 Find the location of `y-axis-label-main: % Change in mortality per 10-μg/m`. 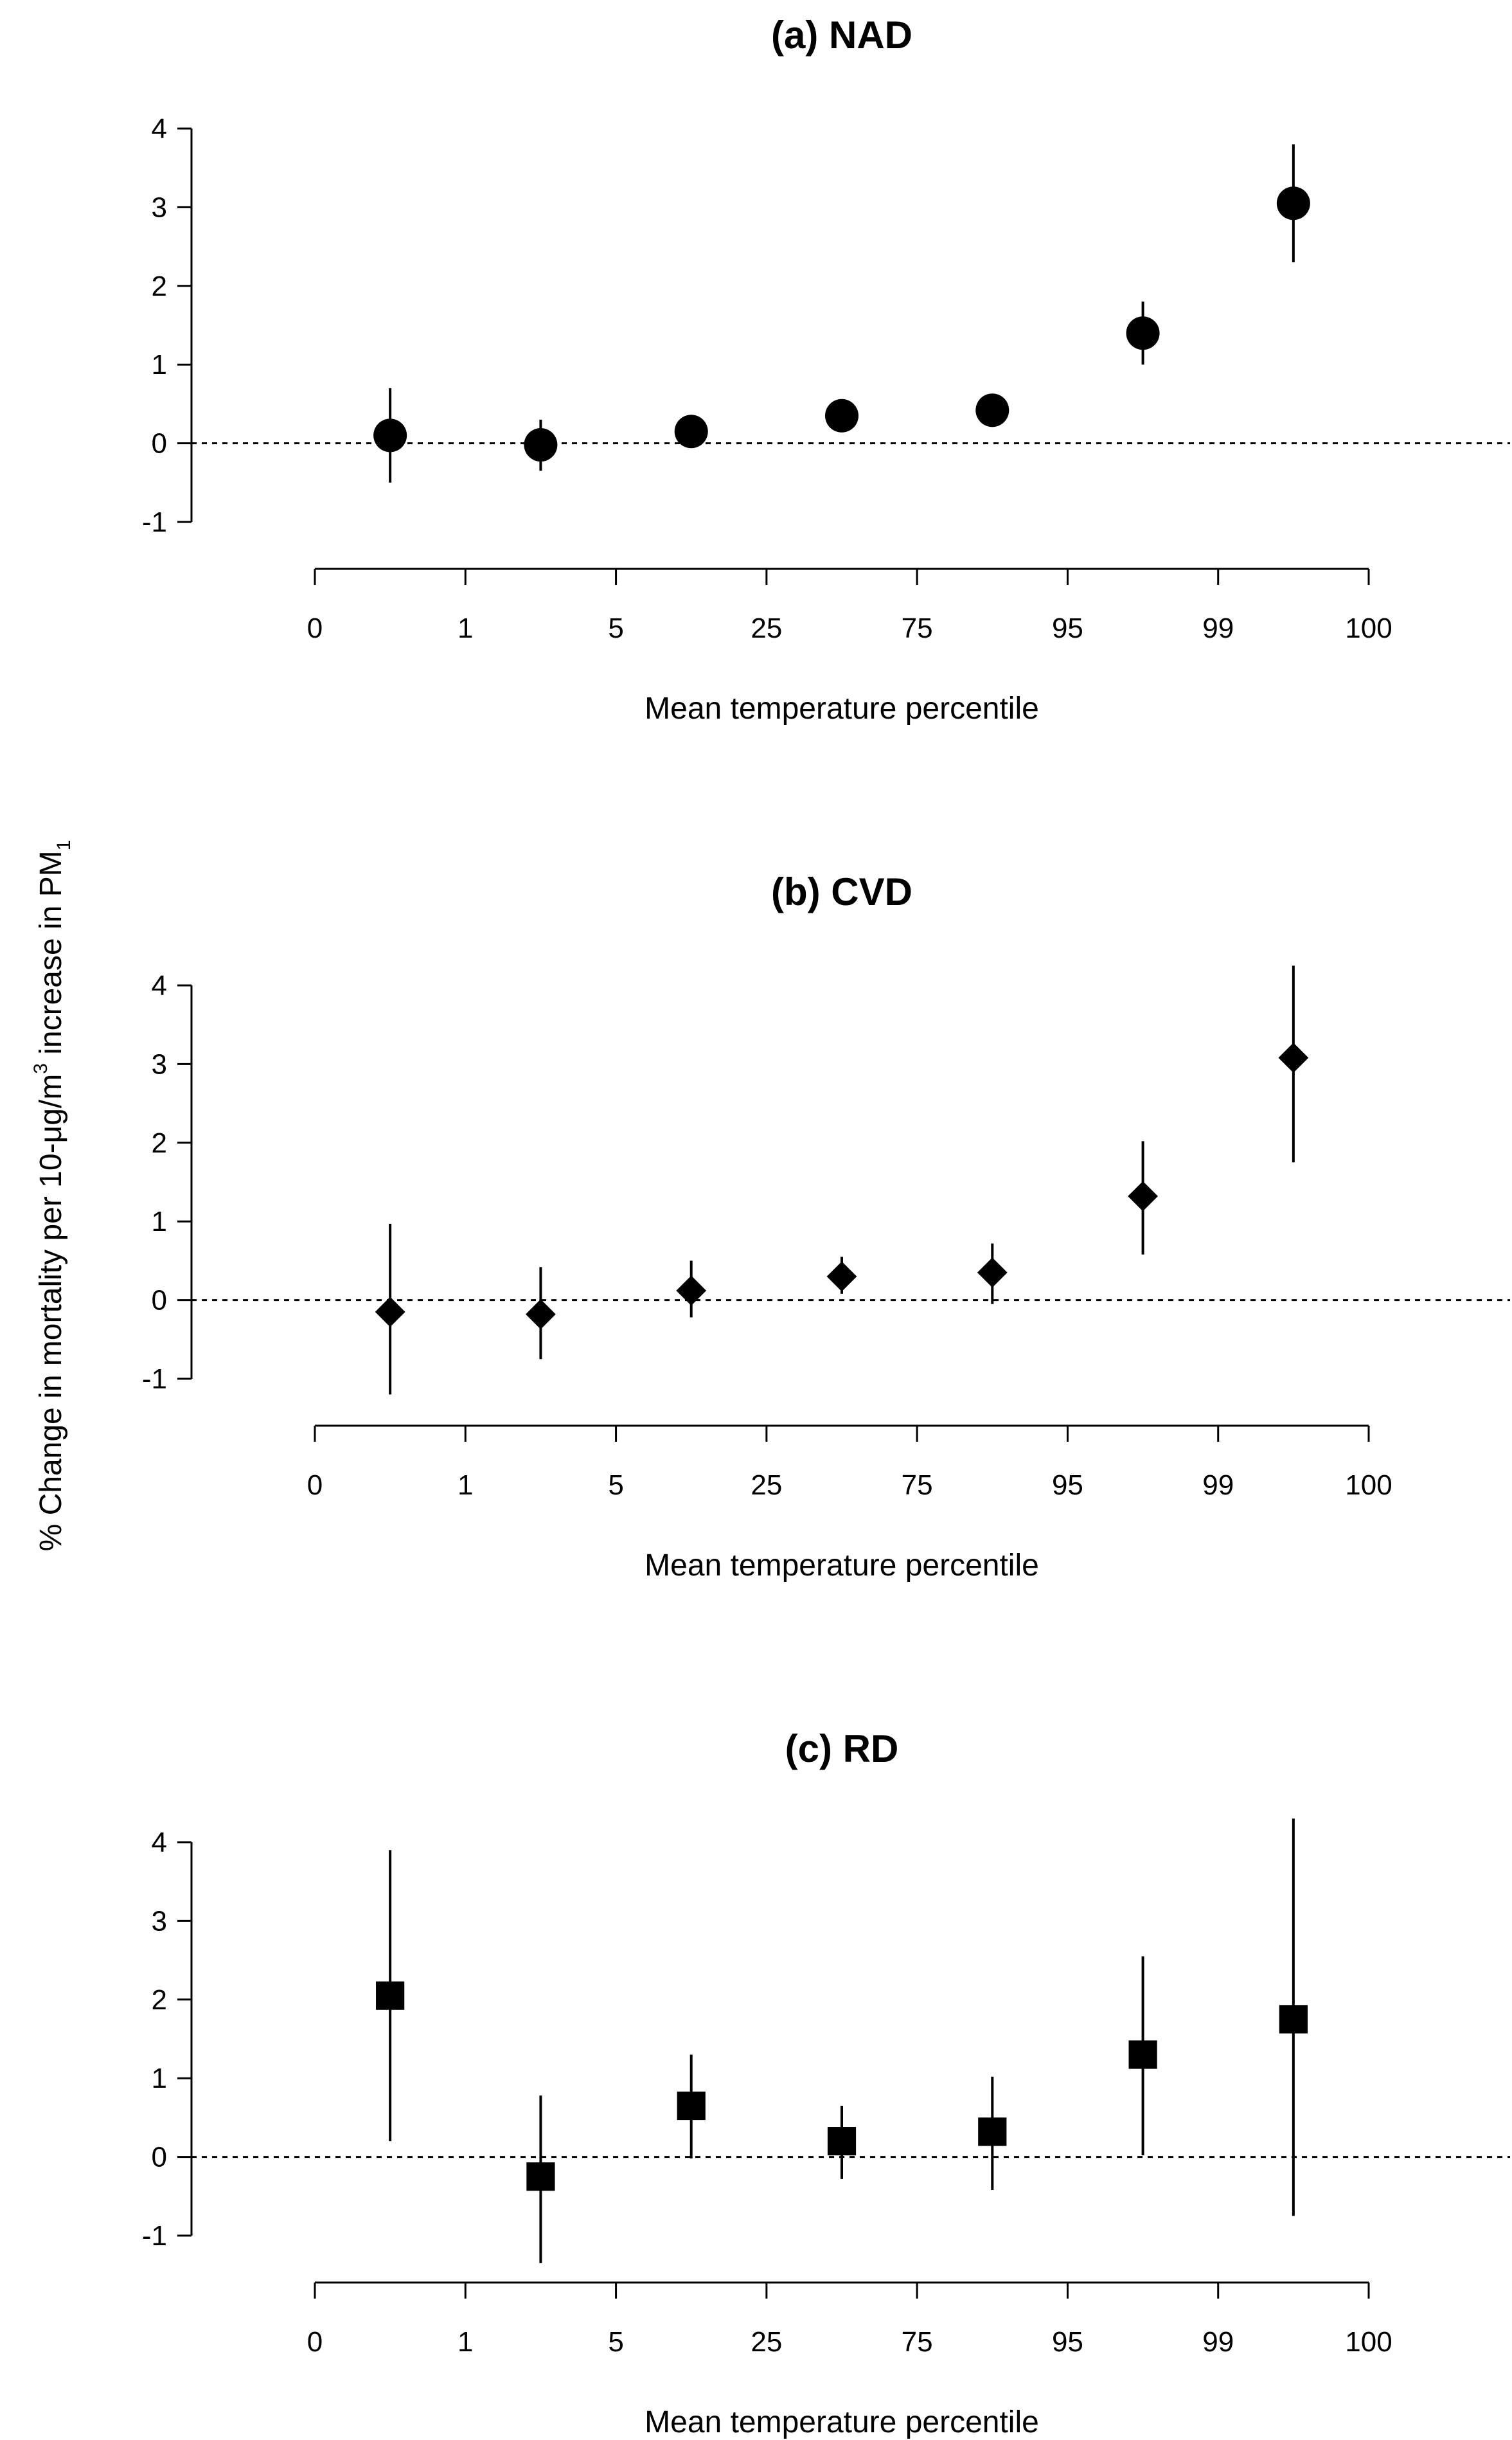

y-axis-label-main: % Change in mortality per 10-μg/m is located at coordinates (51, 1313).